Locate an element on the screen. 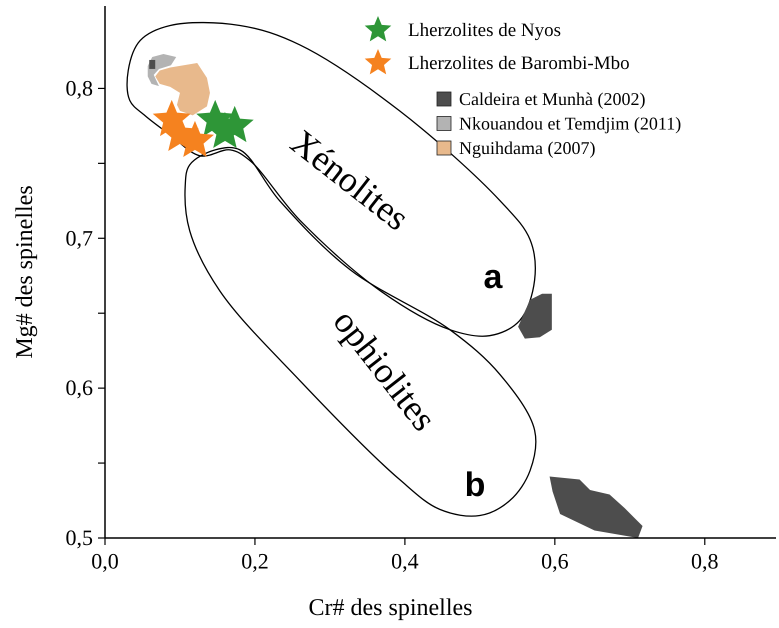  x-tick-label: 0,2 is located at coordinates (255, 561).